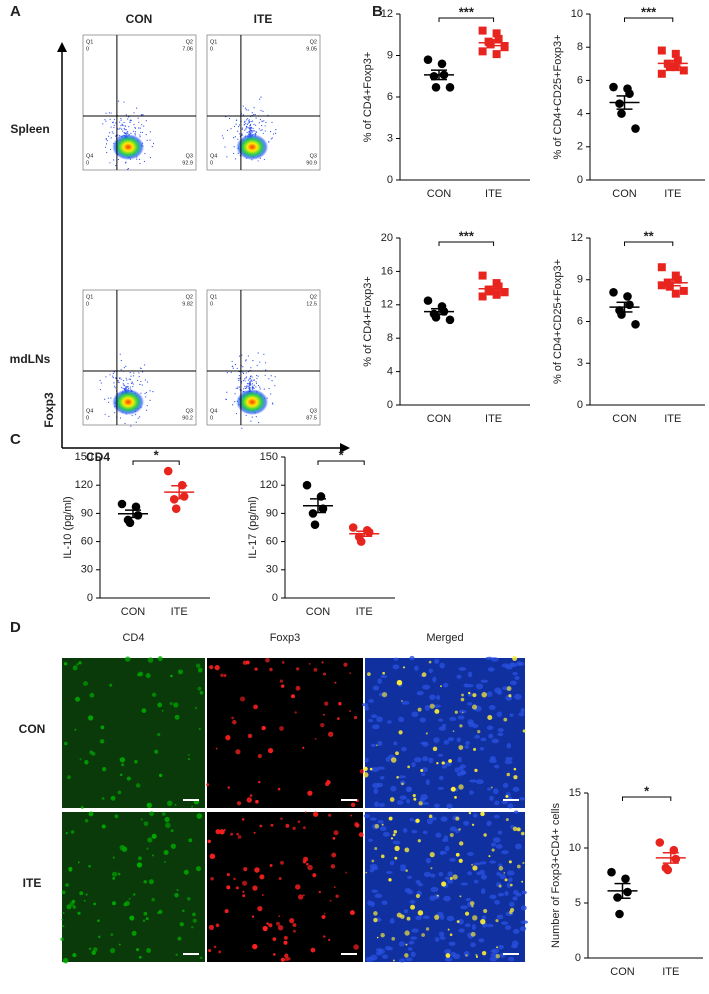 The image size is (709, 994). What do you see at coordinates (32, 883) in the screenshot?
I see `row-label: ITE` at bounding box center [32, 883].